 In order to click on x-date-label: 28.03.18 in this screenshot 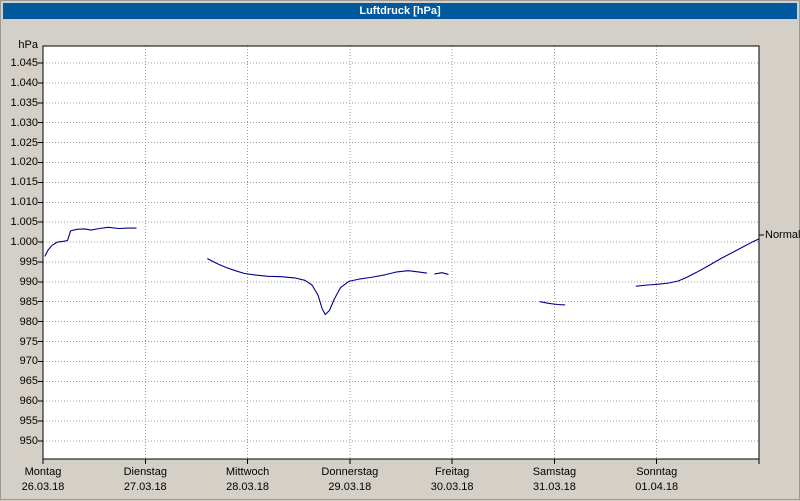, I will do `click(247, 487)`.